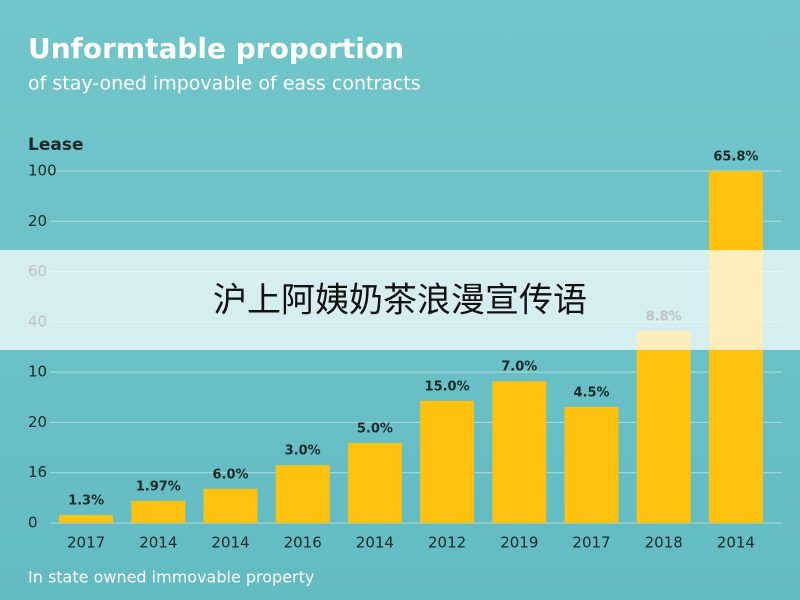 The width and height of the screenshot is (800, 600). Describe the element at coordinates (447, 543) in the screenshot. I see `x-tick-label: 2012` at that location.